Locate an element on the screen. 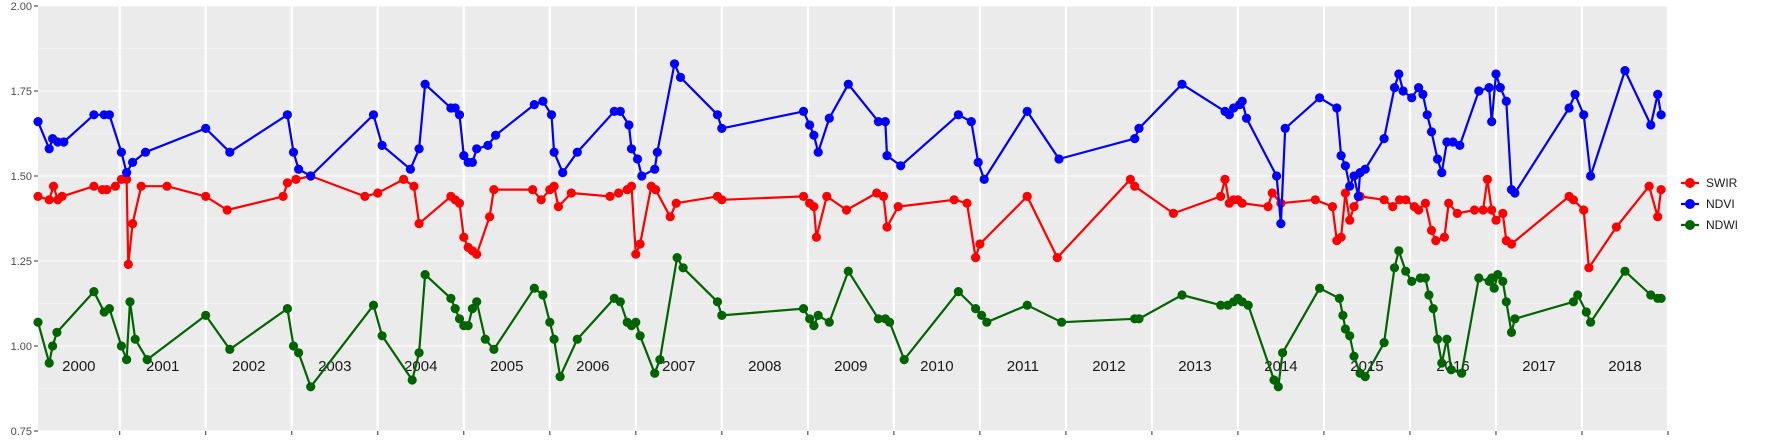 The width and height of the screenshot is (1773, 442). x-tick-label: 2000 is located at coordinates (78, 366).